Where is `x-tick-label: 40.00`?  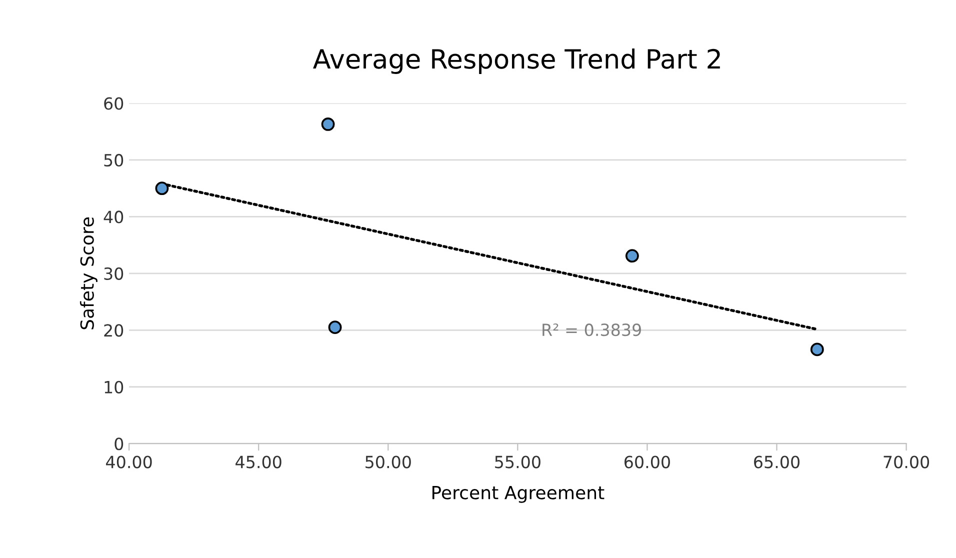
x-tick-label: 40.00 is located at coordinates (129, 462).